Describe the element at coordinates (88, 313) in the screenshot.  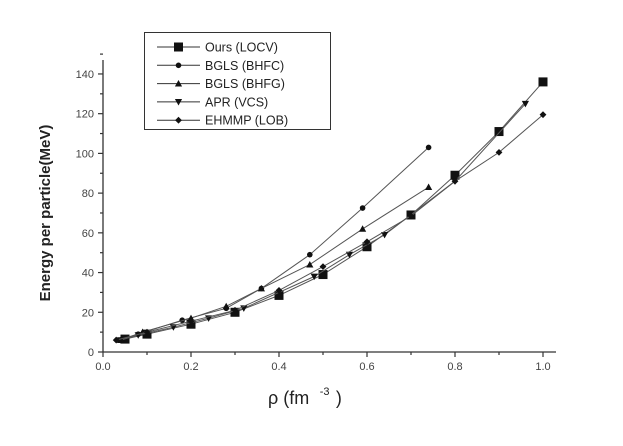
I see `y-tick-label: 20` at that location.